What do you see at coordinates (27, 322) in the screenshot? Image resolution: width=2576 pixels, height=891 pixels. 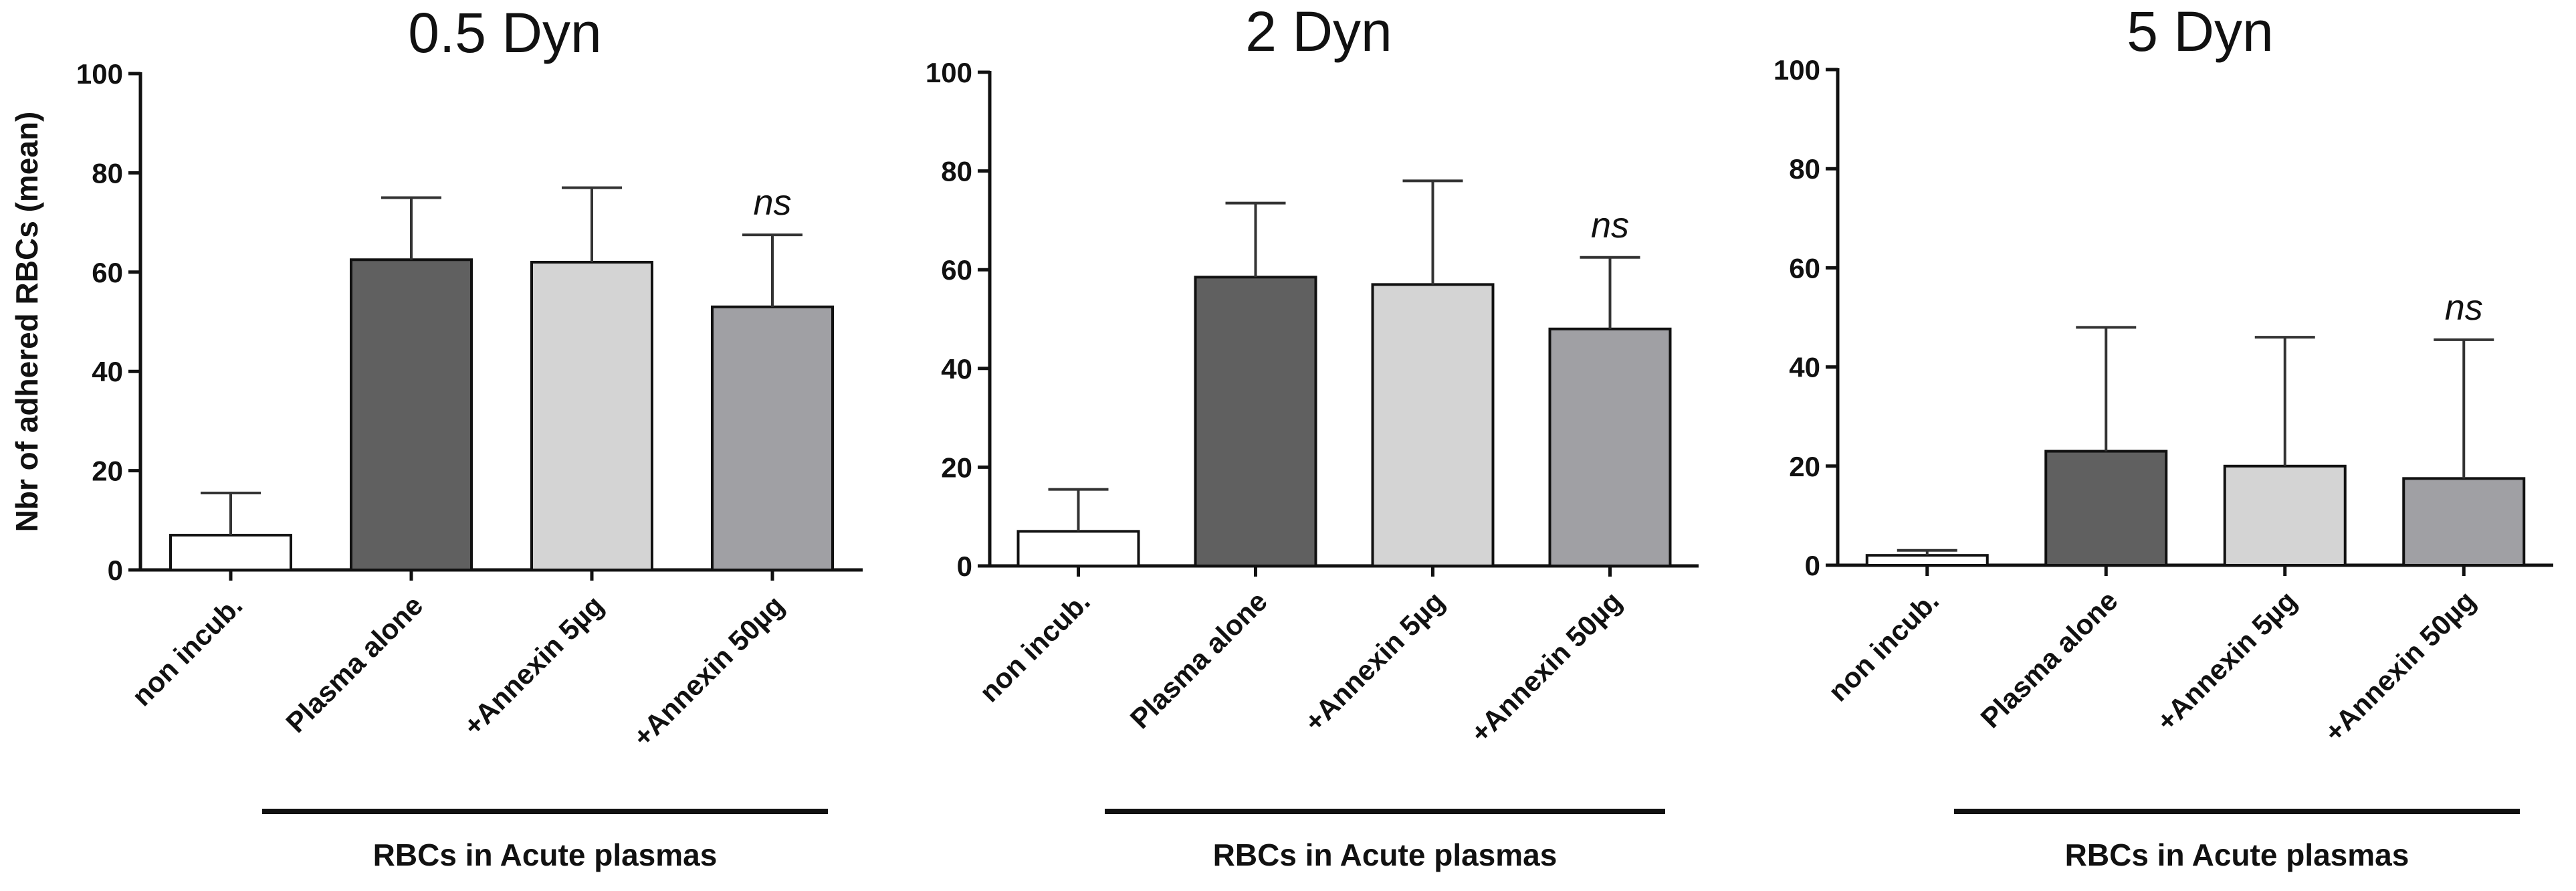 I see `y-axis-title: Nbr of adhered RBCs (mean)` at bounding box center [27, 322].